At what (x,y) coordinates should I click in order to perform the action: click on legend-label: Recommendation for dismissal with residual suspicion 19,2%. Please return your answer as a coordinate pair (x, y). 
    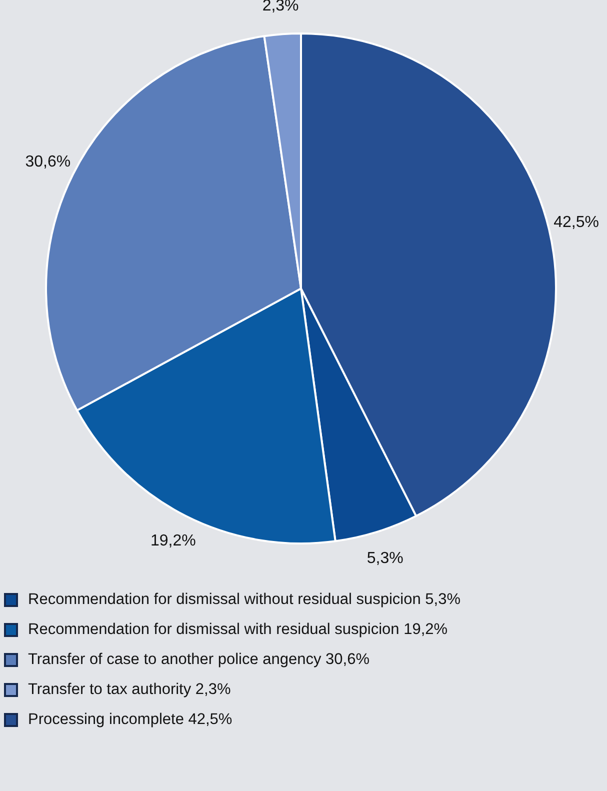
    Looking at the image, I should click on (238, 630).